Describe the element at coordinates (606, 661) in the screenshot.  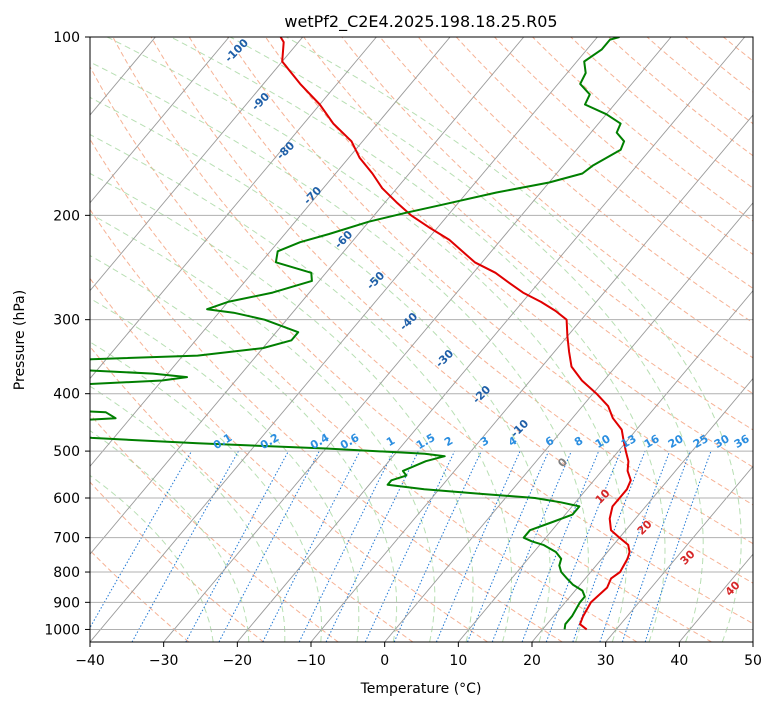
I see `x-tick-label: 30` at that location.